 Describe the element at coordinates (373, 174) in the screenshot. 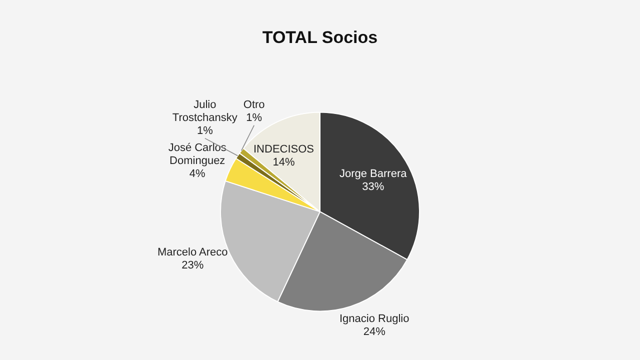

I see `slice-label: Jorge Barrera` at that location.